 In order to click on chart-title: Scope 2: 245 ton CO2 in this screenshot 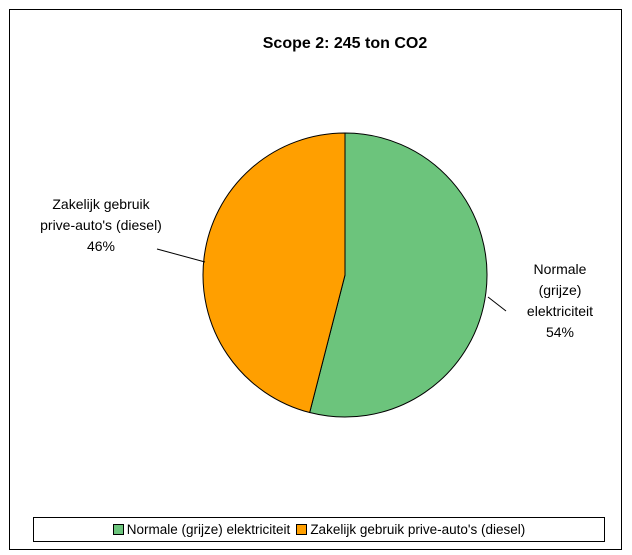, I will do `click(345, 43)`.